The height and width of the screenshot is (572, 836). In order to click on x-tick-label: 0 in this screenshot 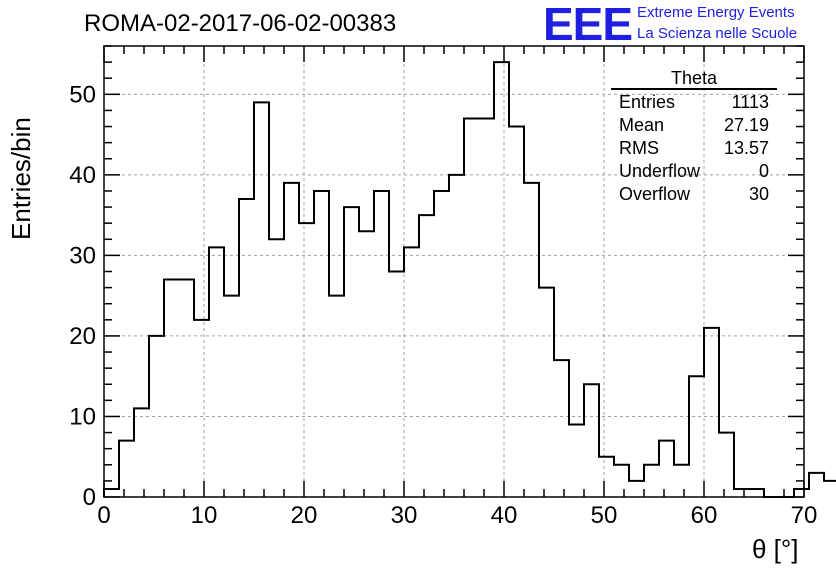, I will do `click(103, 515)`.